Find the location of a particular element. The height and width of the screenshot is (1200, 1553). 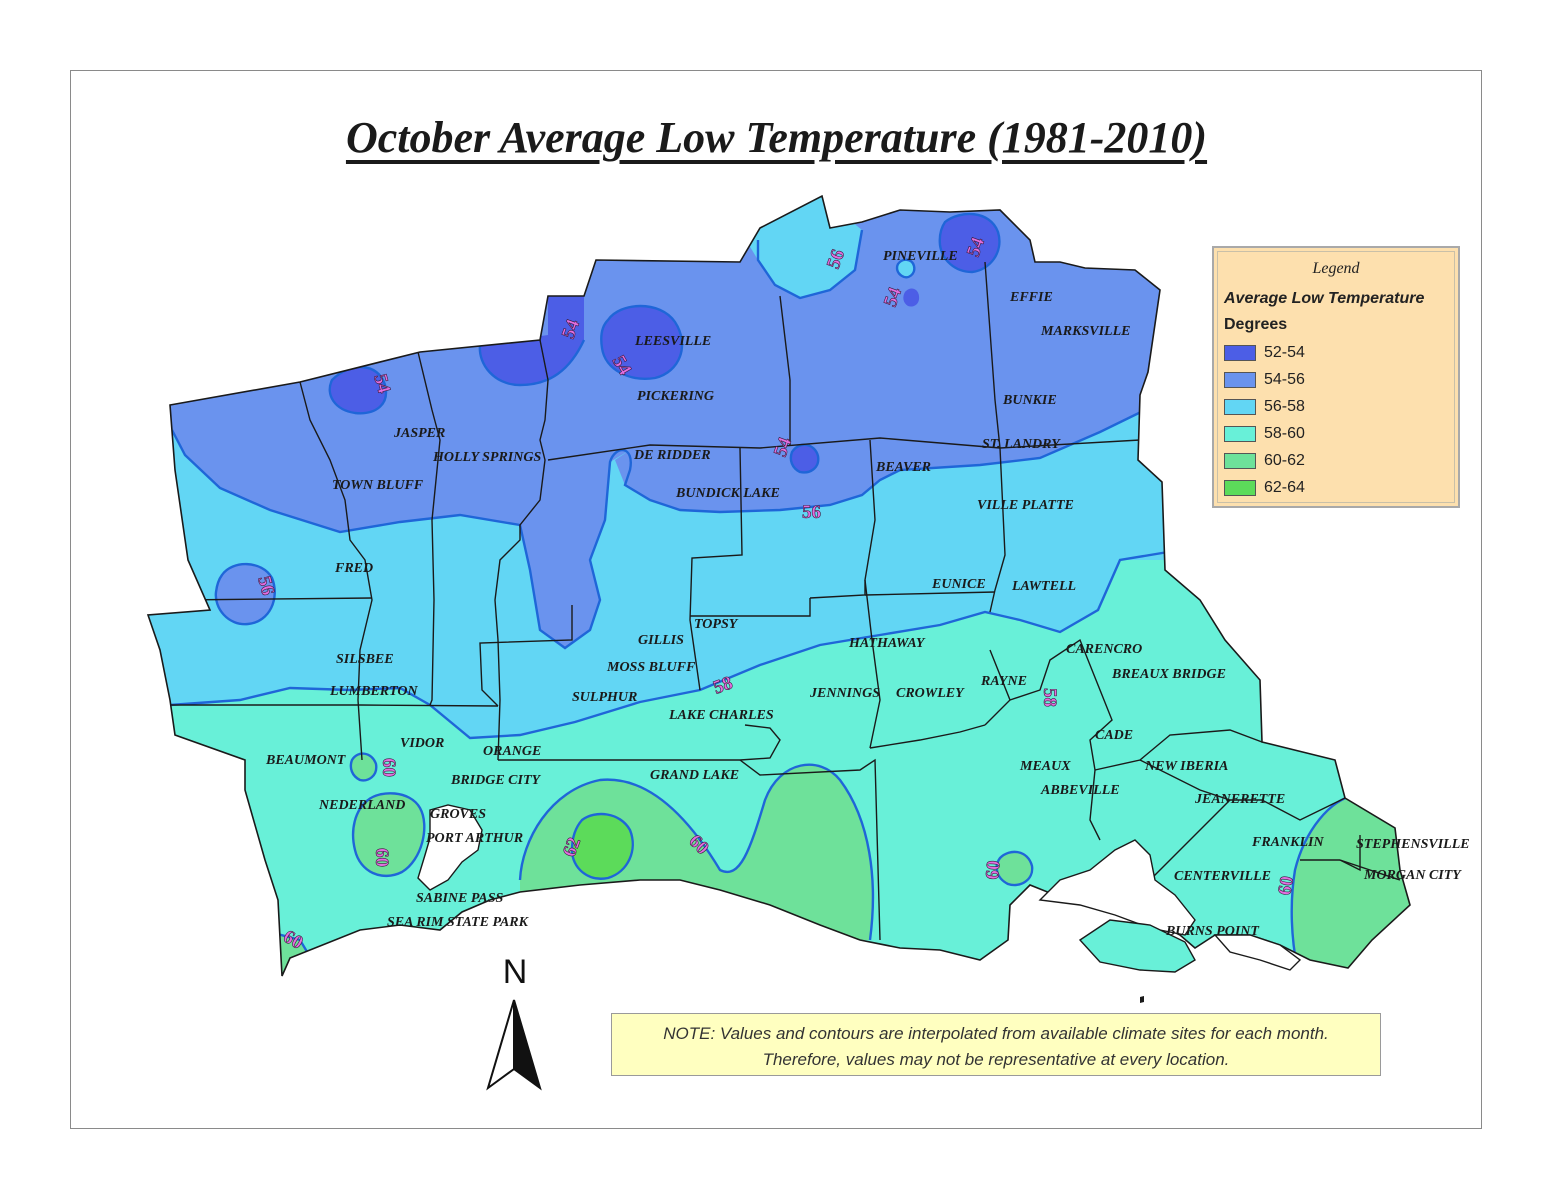

band-52-54-e is located at coordinates (804, 458).